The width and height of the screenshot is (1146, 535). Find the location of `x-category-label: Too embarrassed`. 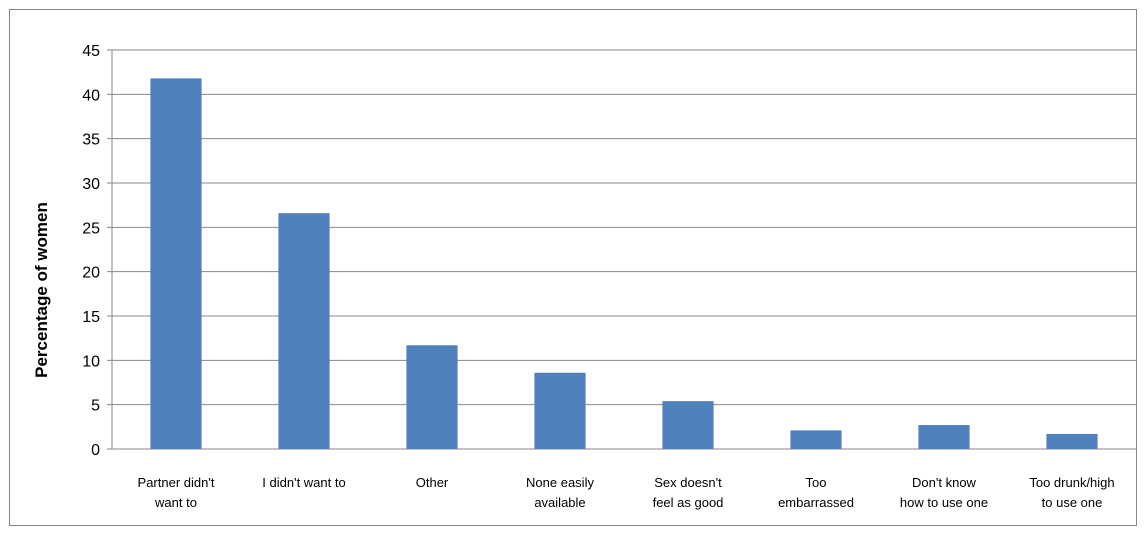

x-category-label: Too embarrassed is located at coordinates (816, 492).